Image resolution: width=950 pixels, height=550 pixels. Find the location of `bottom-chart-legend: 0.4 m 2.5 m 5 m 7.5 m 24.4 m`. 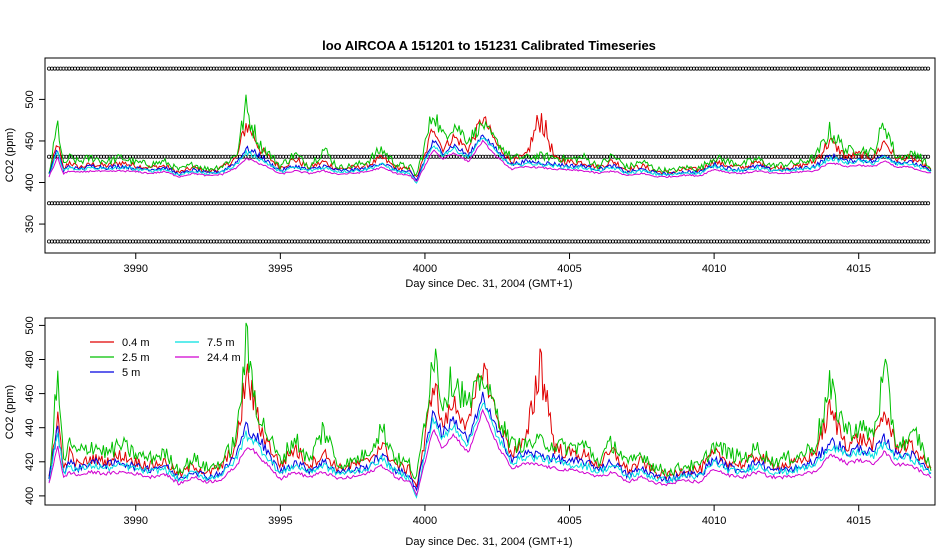

bottom-chart-legend: 0.4 m 2.5 m 5 m 7.5 m 24.4 m is located at coordinates (165, 358).